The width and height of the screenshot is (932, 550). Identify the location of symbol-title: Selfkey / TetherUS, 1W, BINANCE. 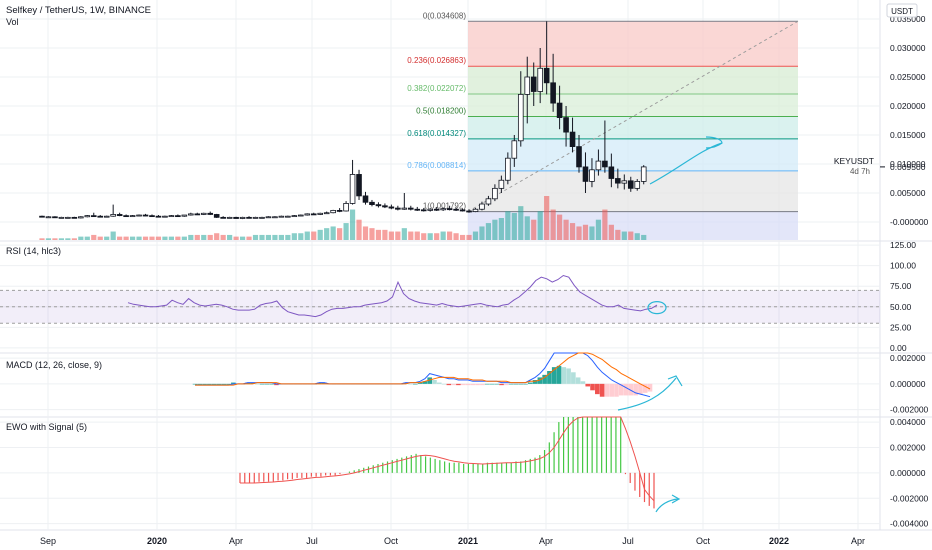
(78, 10).